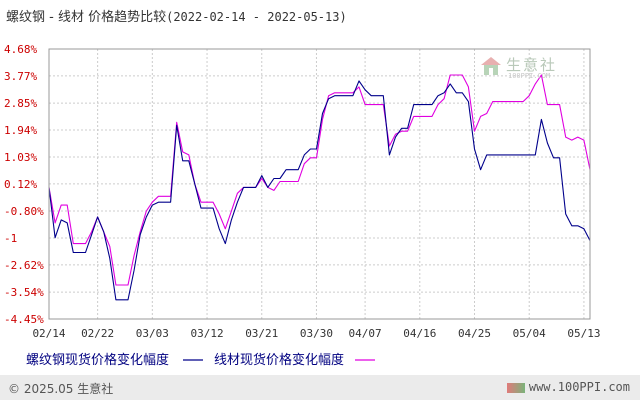 This screenshot has width=640, height=400. Describe the element at coordinates (20, 157) in the screenshot. I see `y-tick-label: 1.03%` at that location.